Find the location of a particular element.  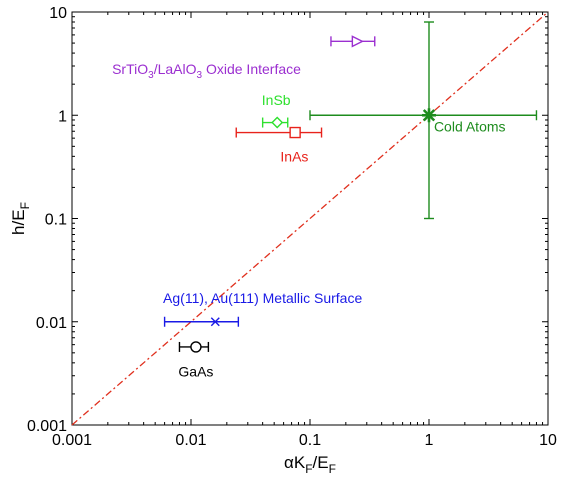

y-label-text: h/E is located at coordinates (18, 222).